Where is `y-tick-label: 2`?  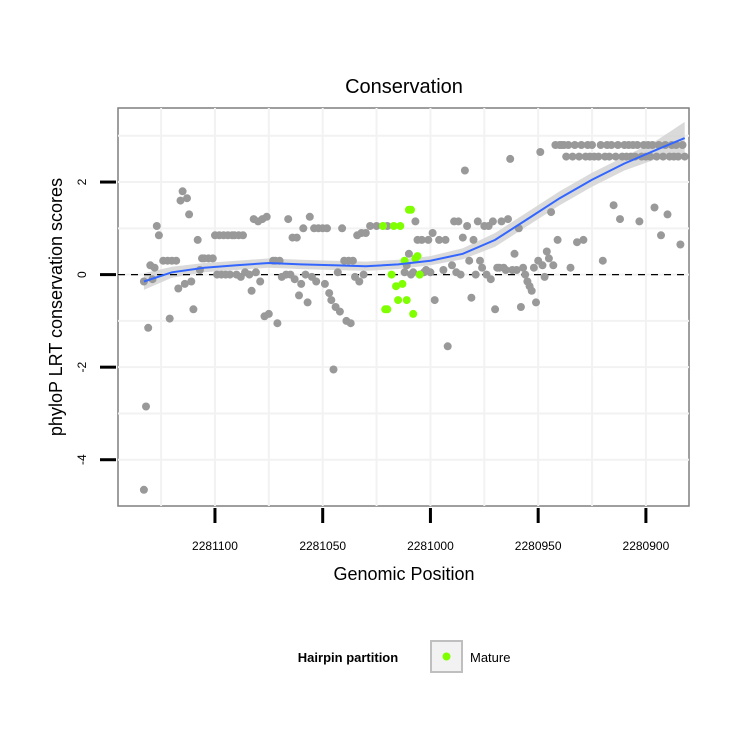 y-tick-label: 2 is located at coordinates (82, 181).